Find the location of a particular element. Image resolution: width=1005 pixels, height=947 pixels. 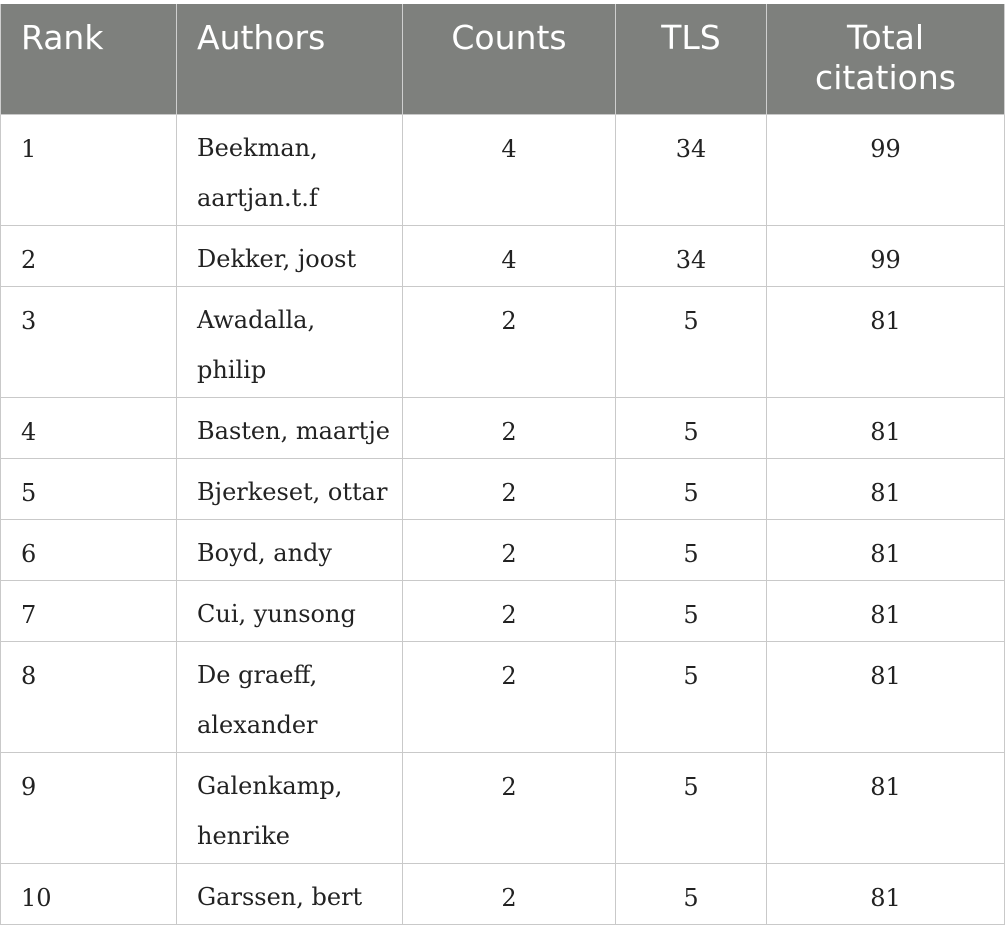

table-row: 2 Dekker, joost 4 34 99 is located at coordinates (502, 255).